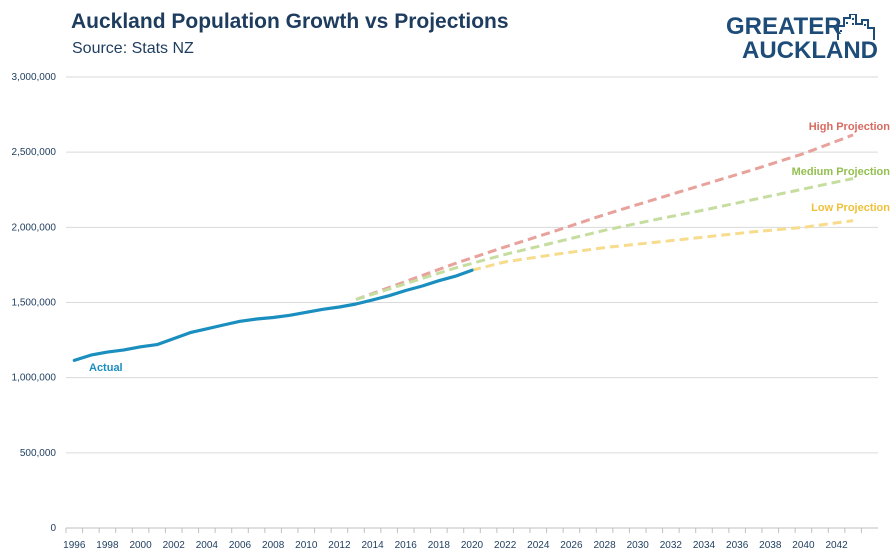 The width and height of the screenshot is (895, 557). I want to click on x-tick-label: 2026, so click(571, 545).